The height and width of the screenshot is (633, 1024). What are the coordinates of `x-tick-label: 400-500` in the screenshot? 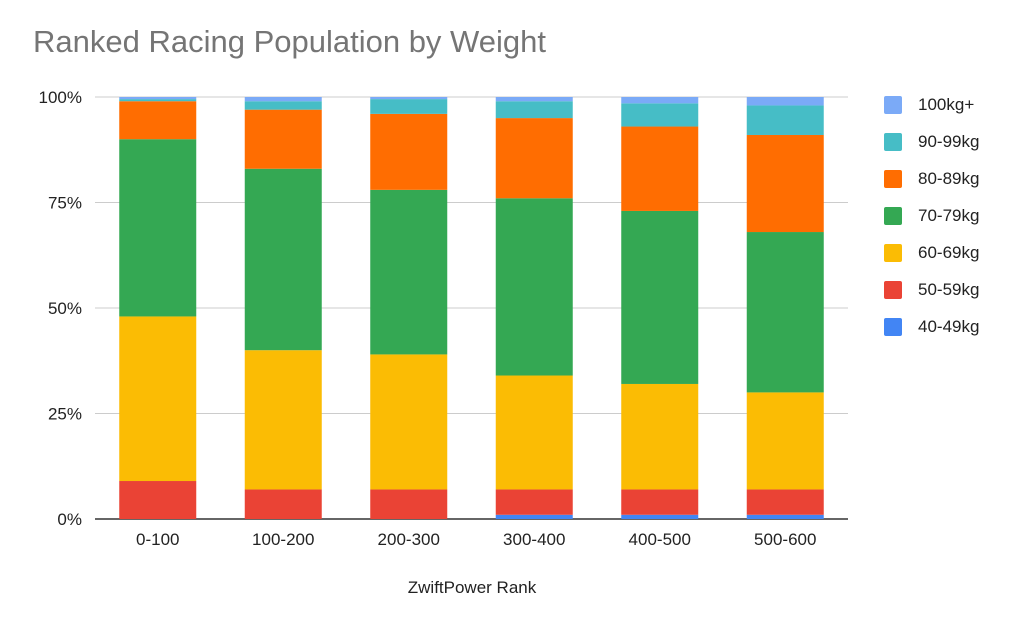 It's located at (660, 539).